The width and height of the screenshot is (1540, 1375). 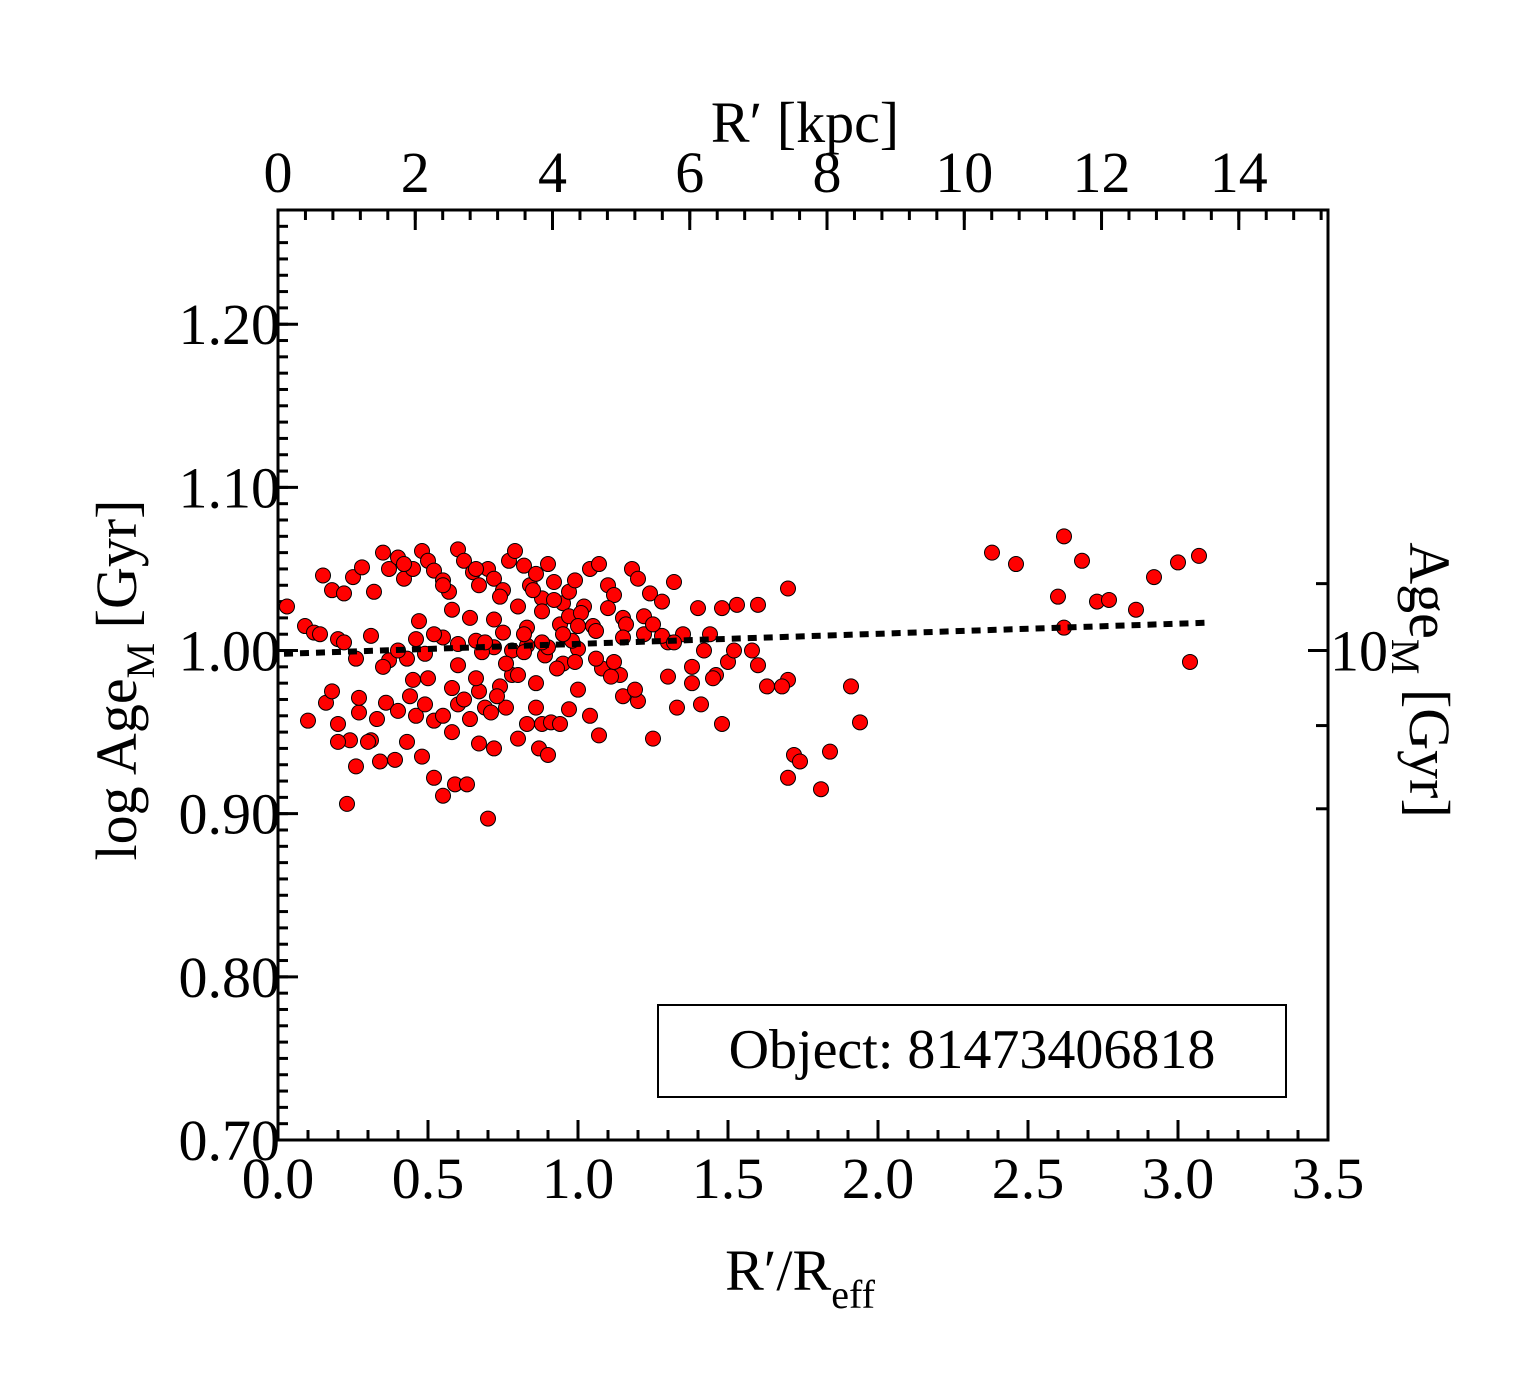 I want to click on y-tick-label: 0.70, so click(x=230, y=1140).